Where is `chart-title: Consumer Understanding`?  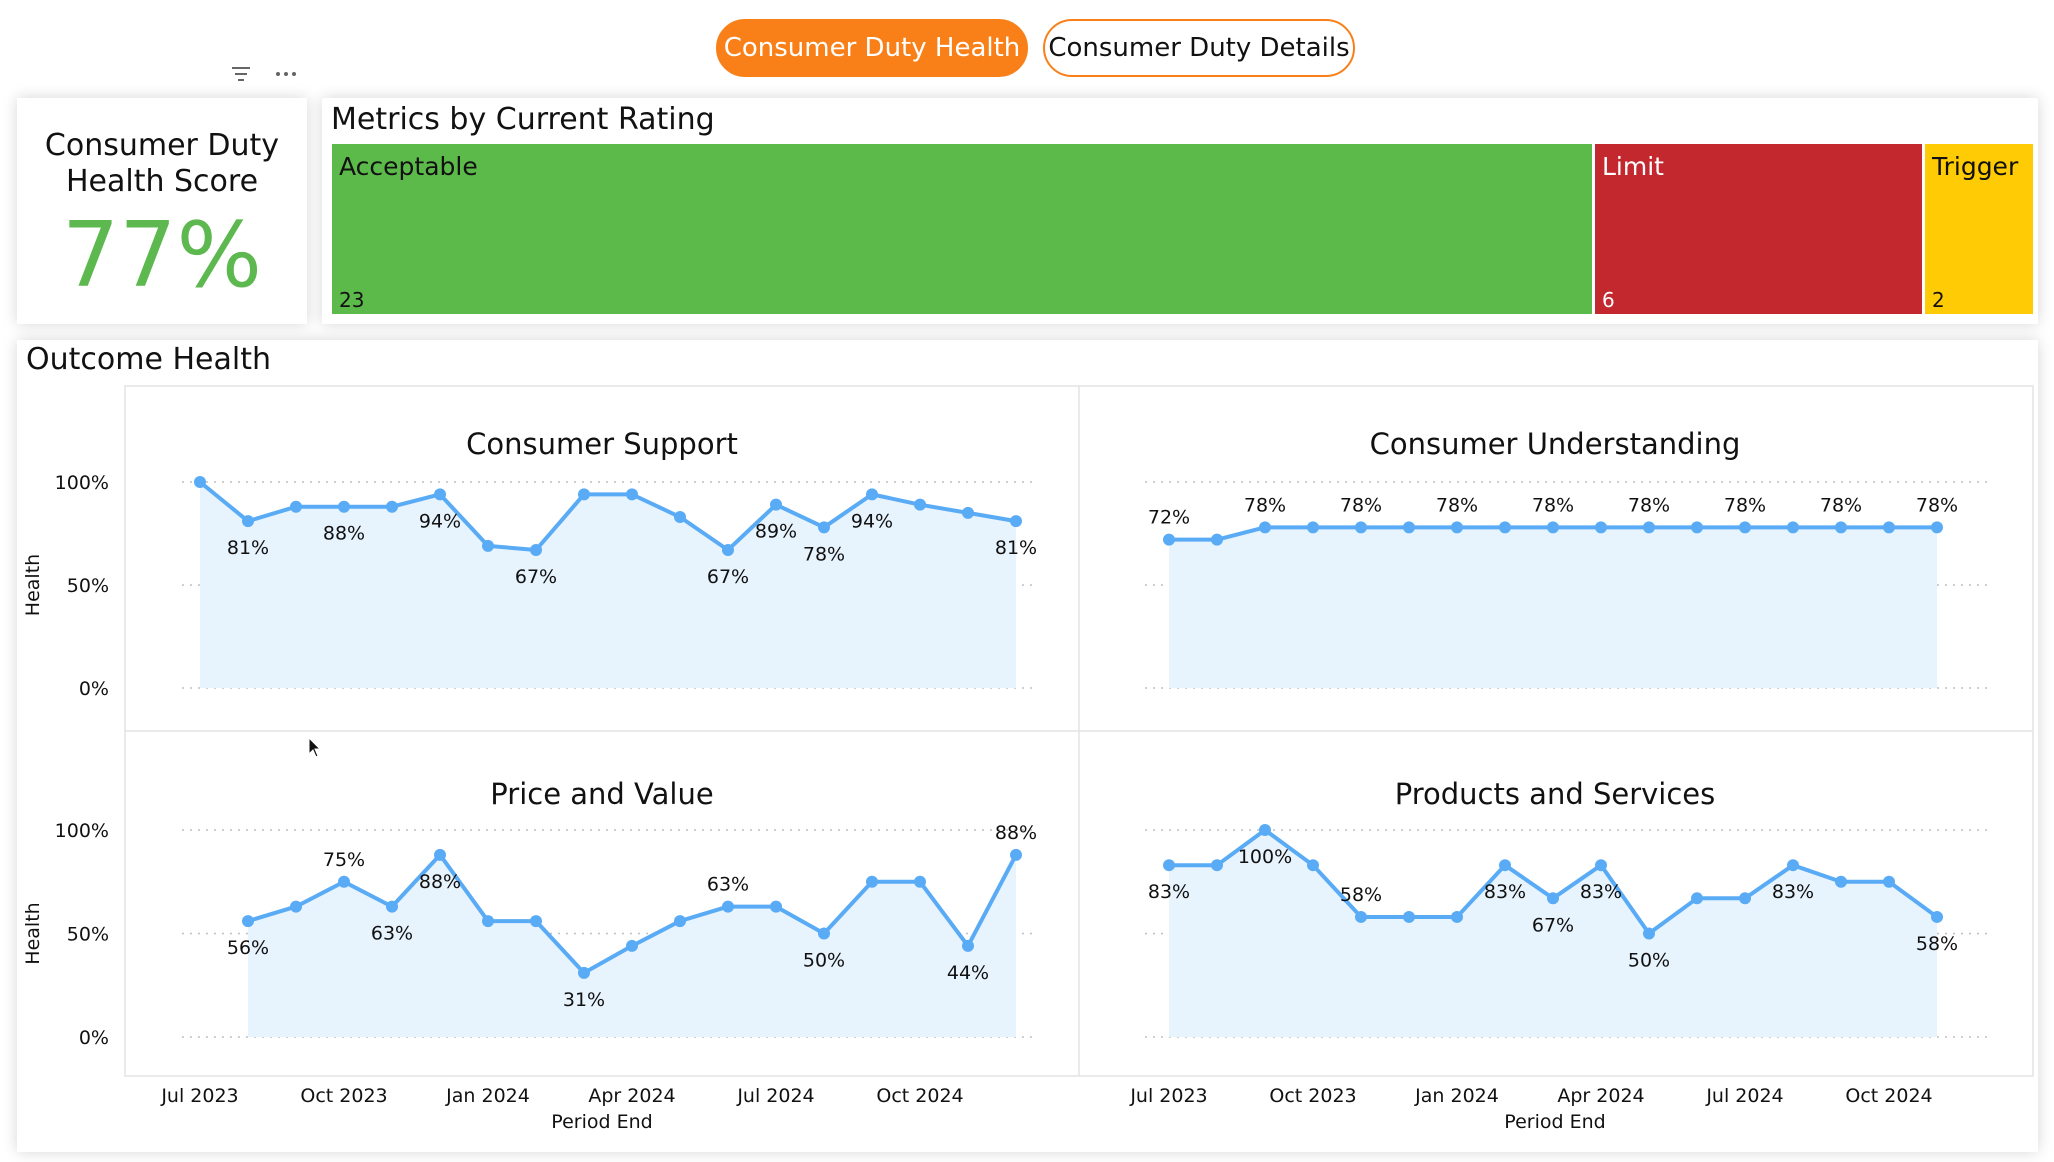 chart-title: Consumer Understanding is located at coordinates (1555, 444).